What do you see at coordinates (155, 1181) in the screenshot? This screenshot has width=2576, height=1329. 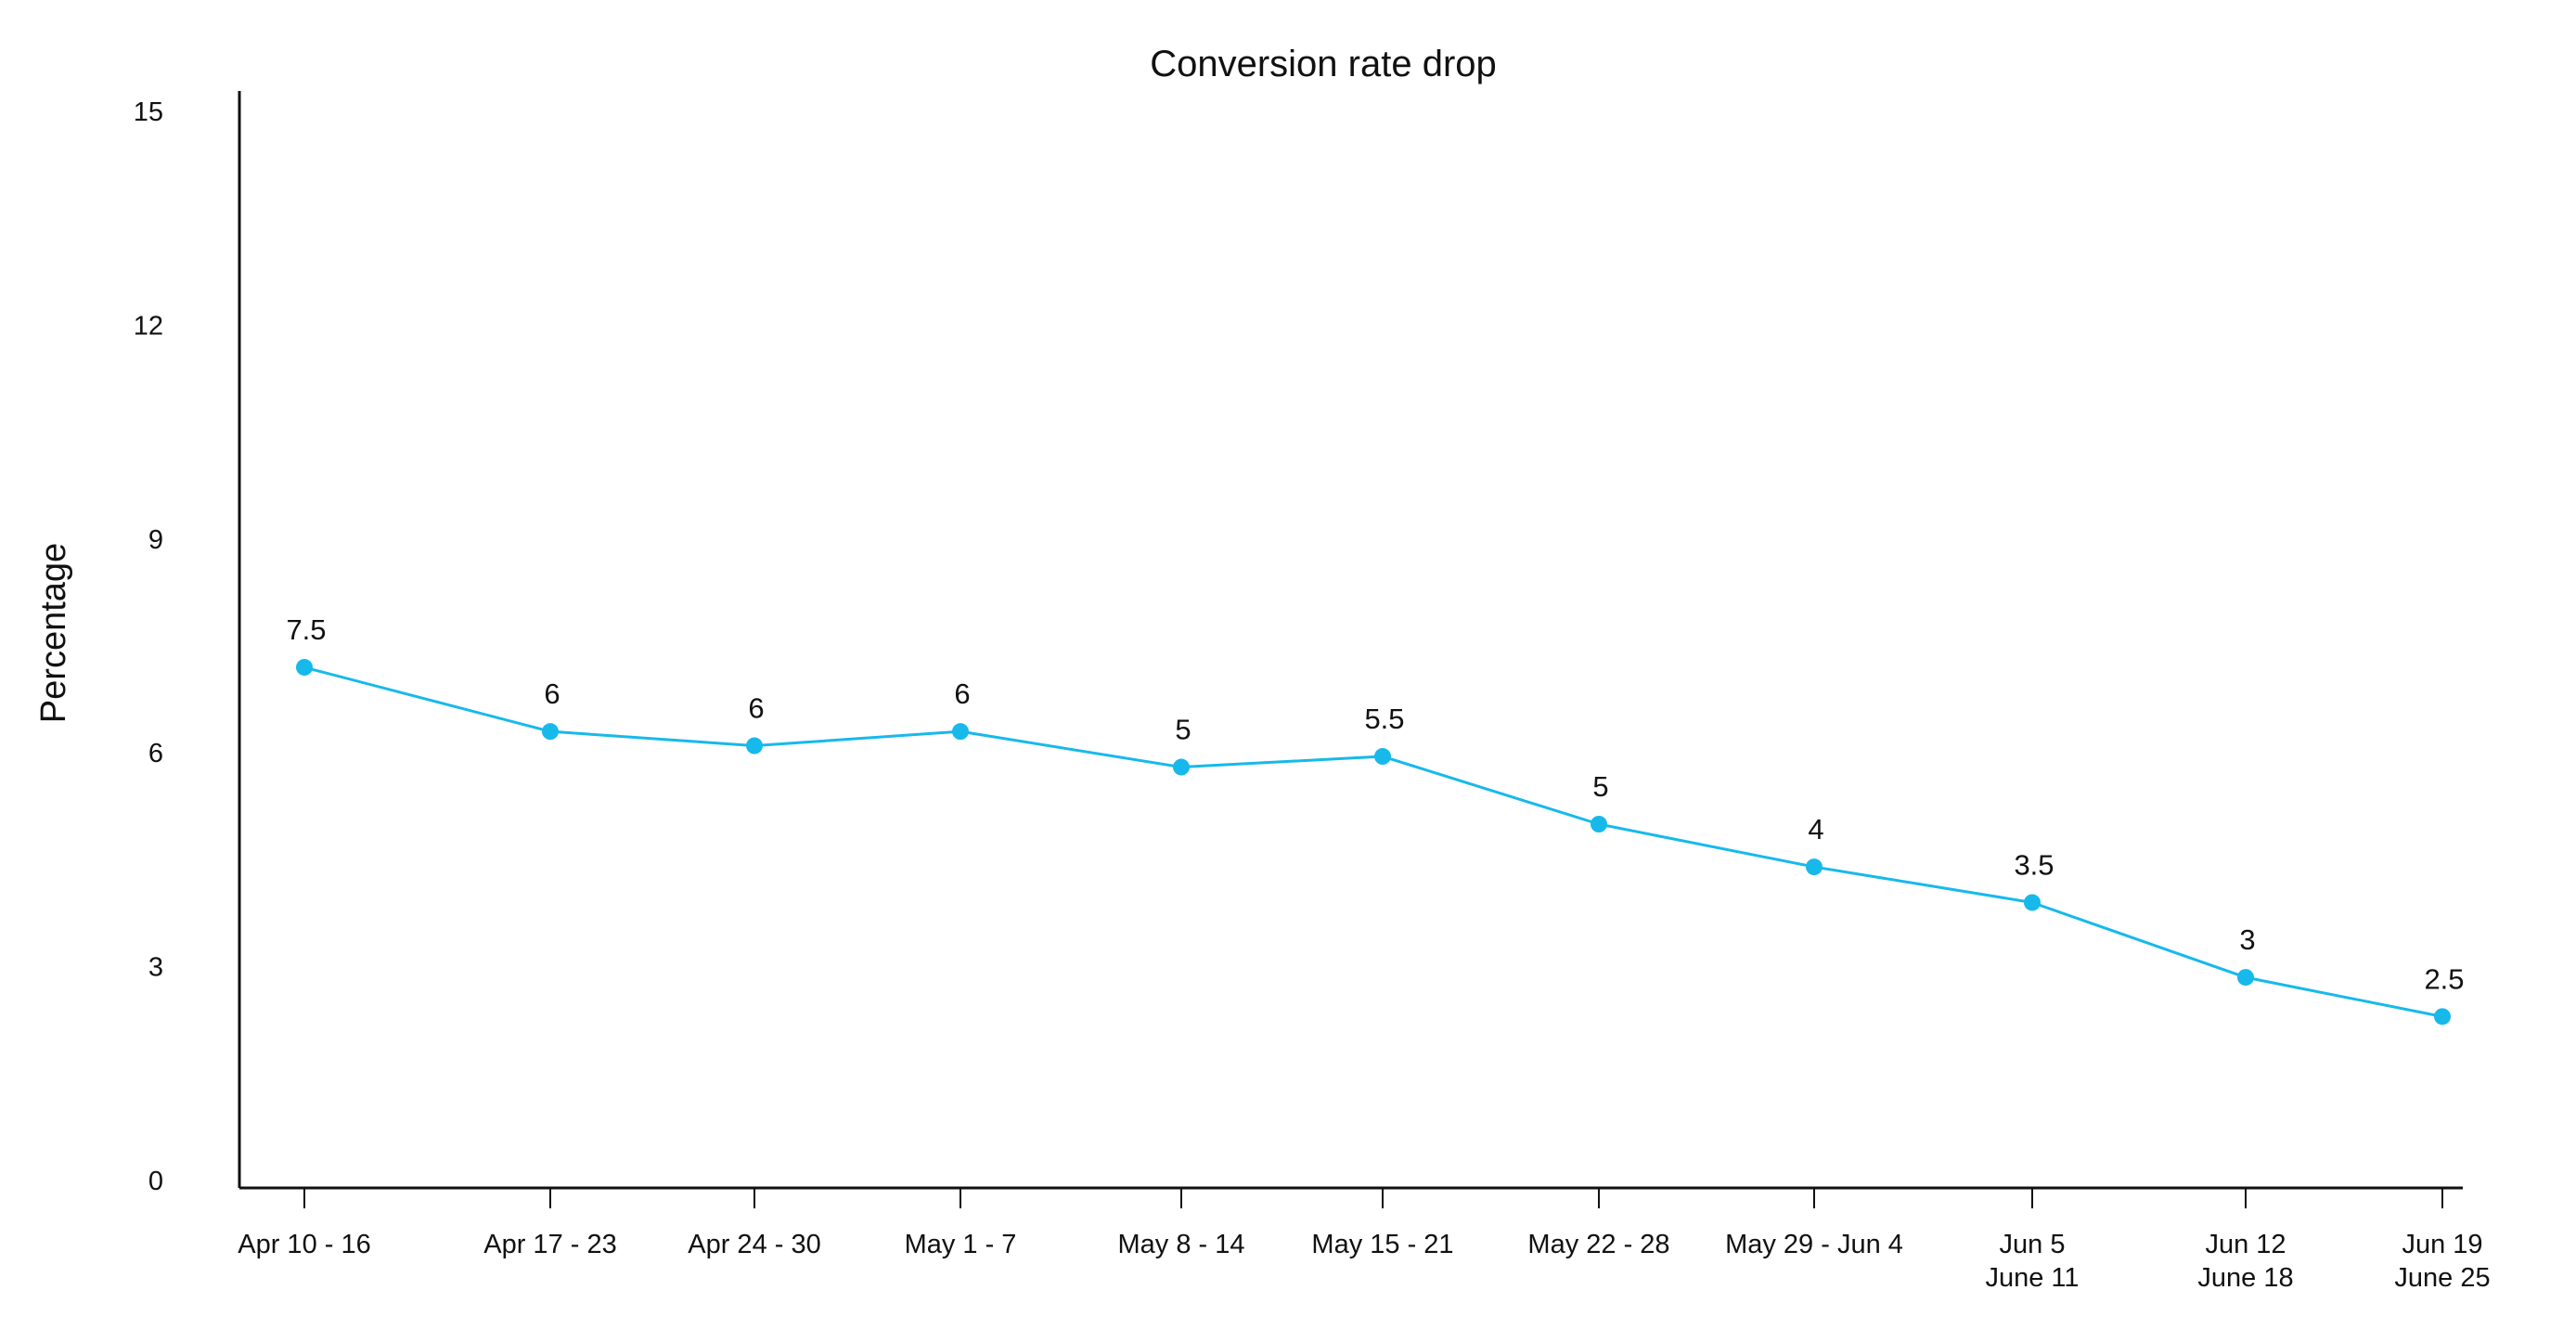 I see `y-tick-label: 0` at bounding box center [155, 1181].